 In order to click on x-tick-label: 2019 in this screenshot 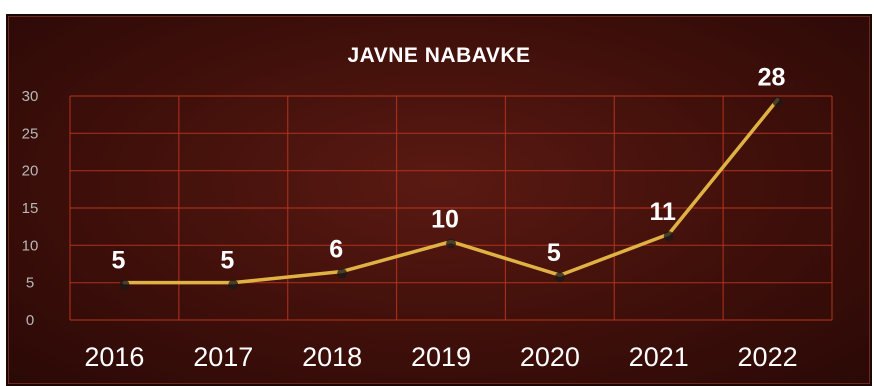, I will do `click(441, 357)`.